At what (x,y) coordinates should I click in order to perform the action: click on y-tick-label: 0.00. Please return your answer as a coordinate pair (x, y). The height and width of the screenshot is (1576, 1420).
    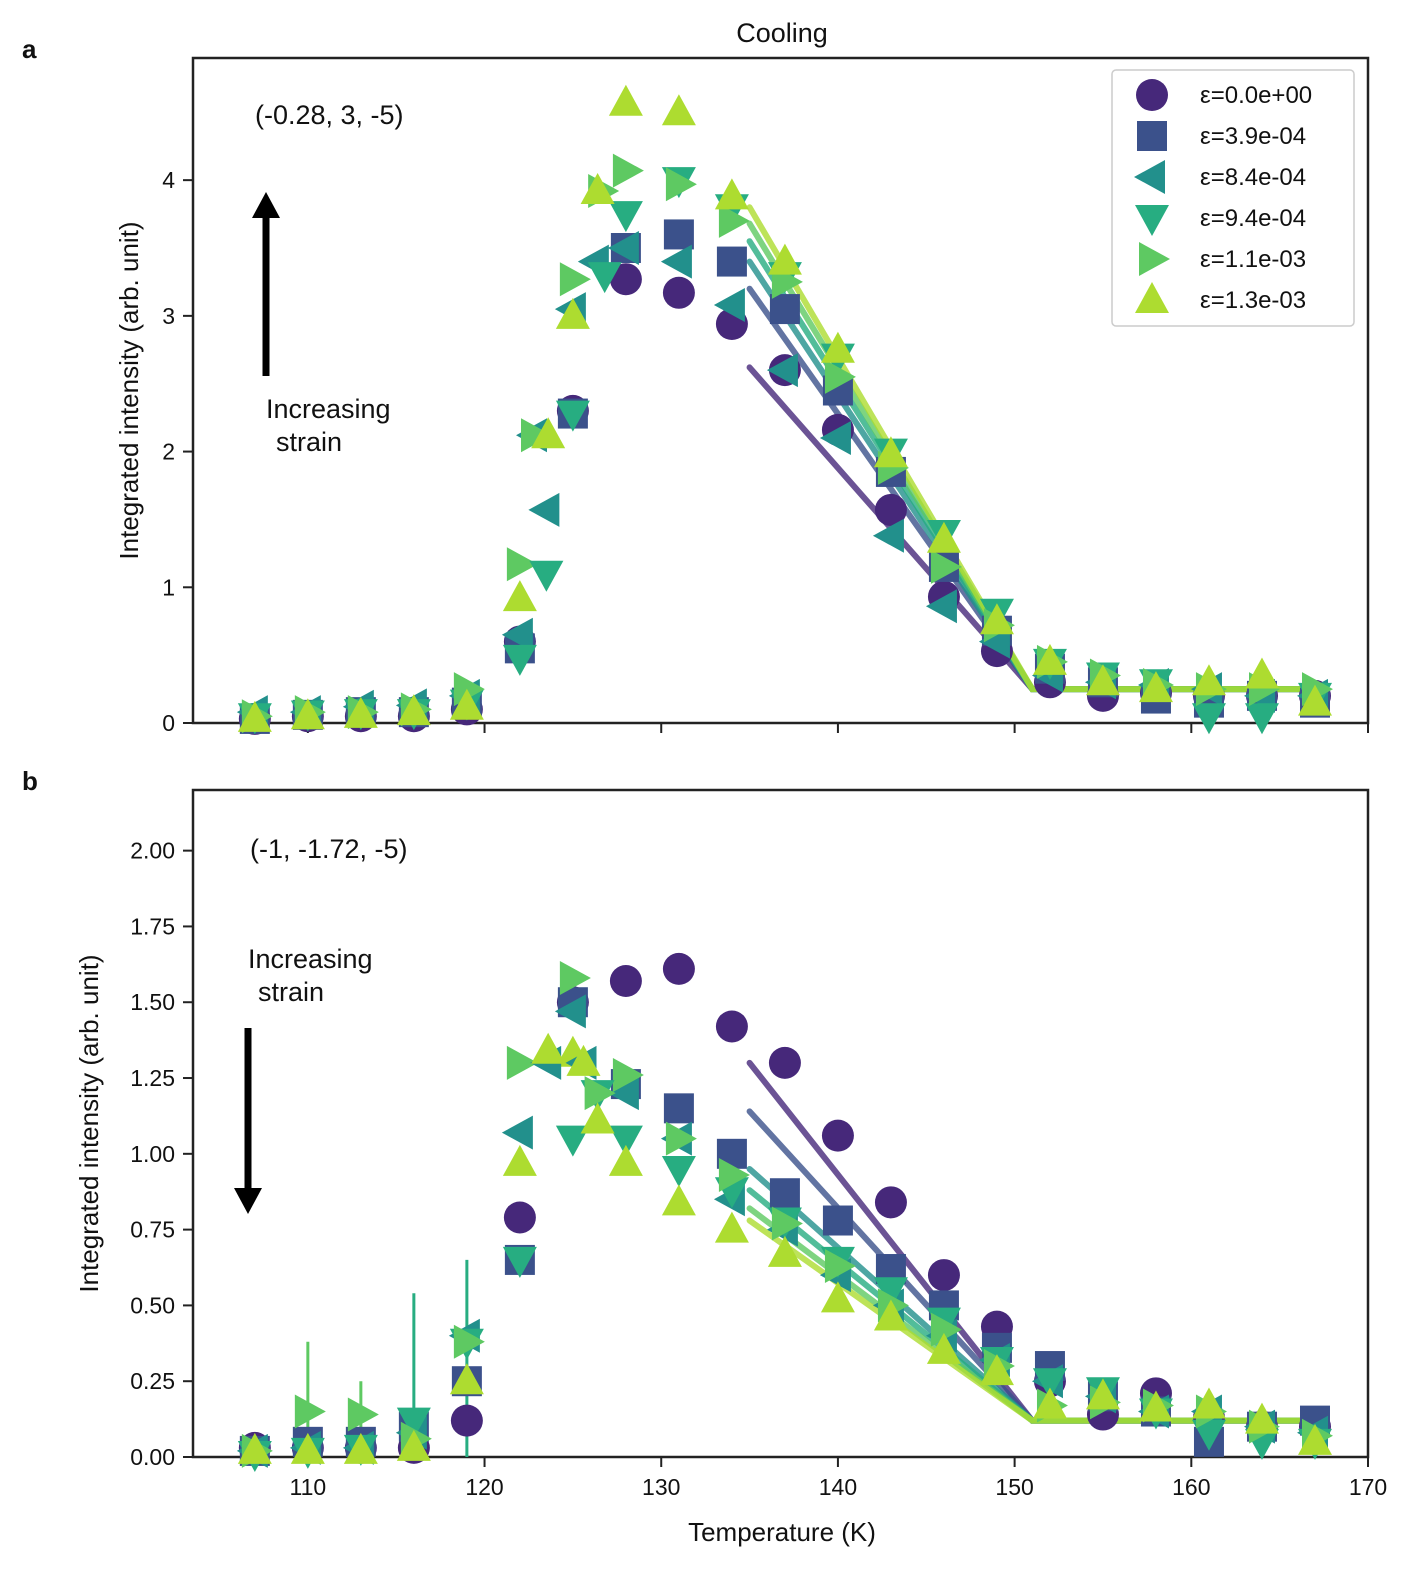
    Looking at the image, I should click on (152, 1457).